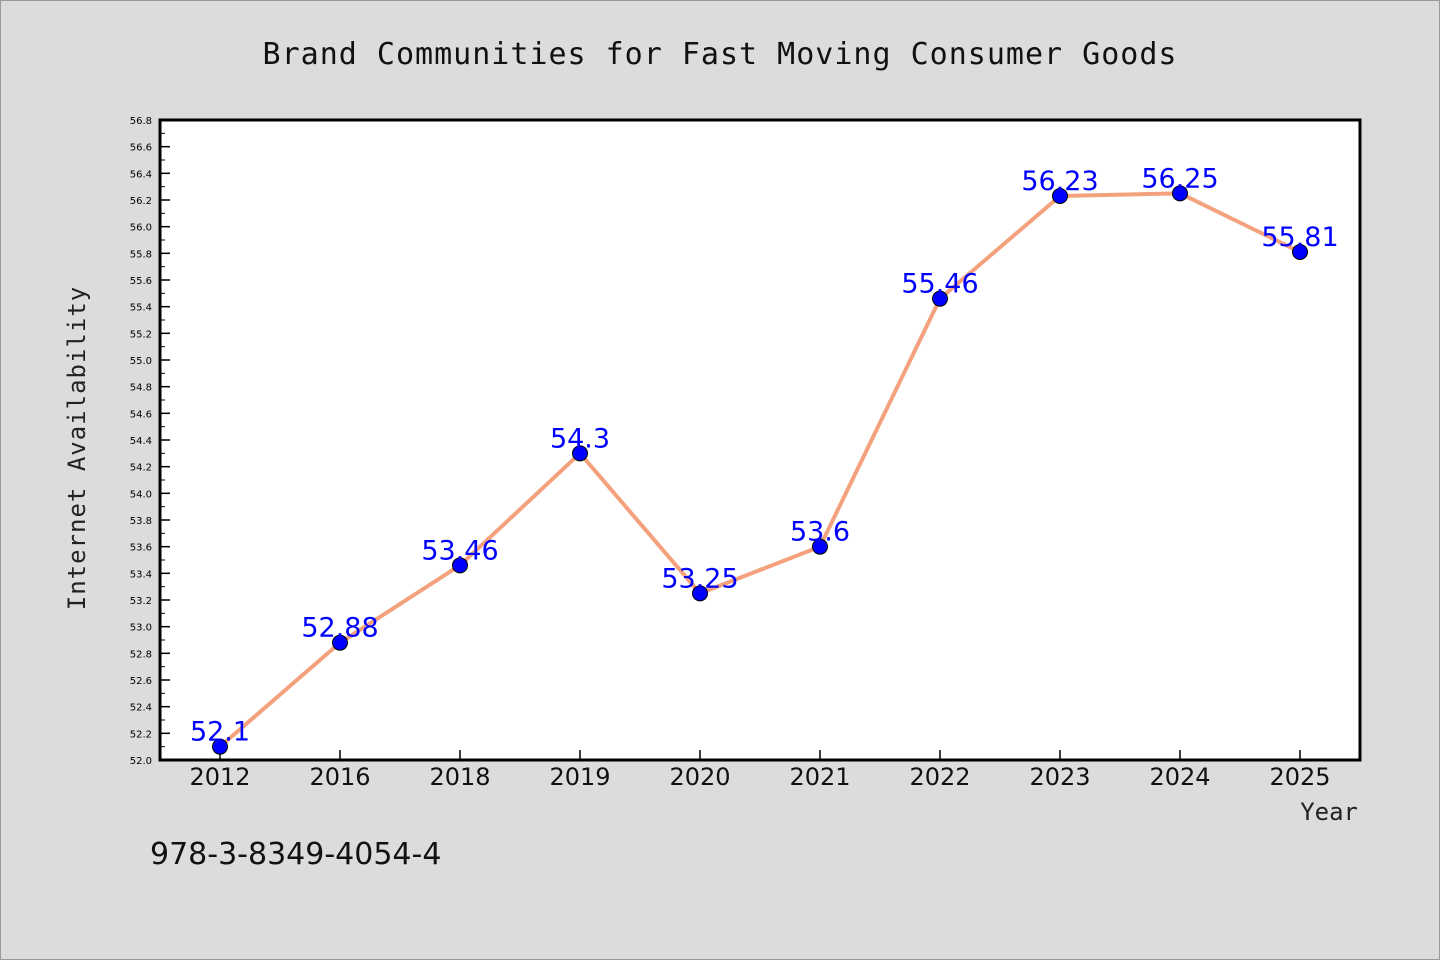  I want to click on y-tick-label: 55.6, so click(141, 281).